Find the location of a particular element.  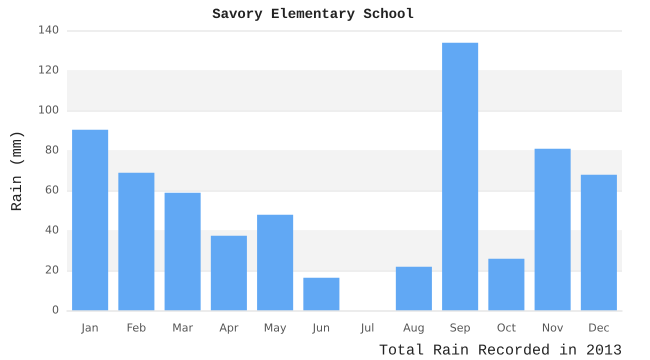

x-tick-label: Mar is located at coordinates (183, 327).